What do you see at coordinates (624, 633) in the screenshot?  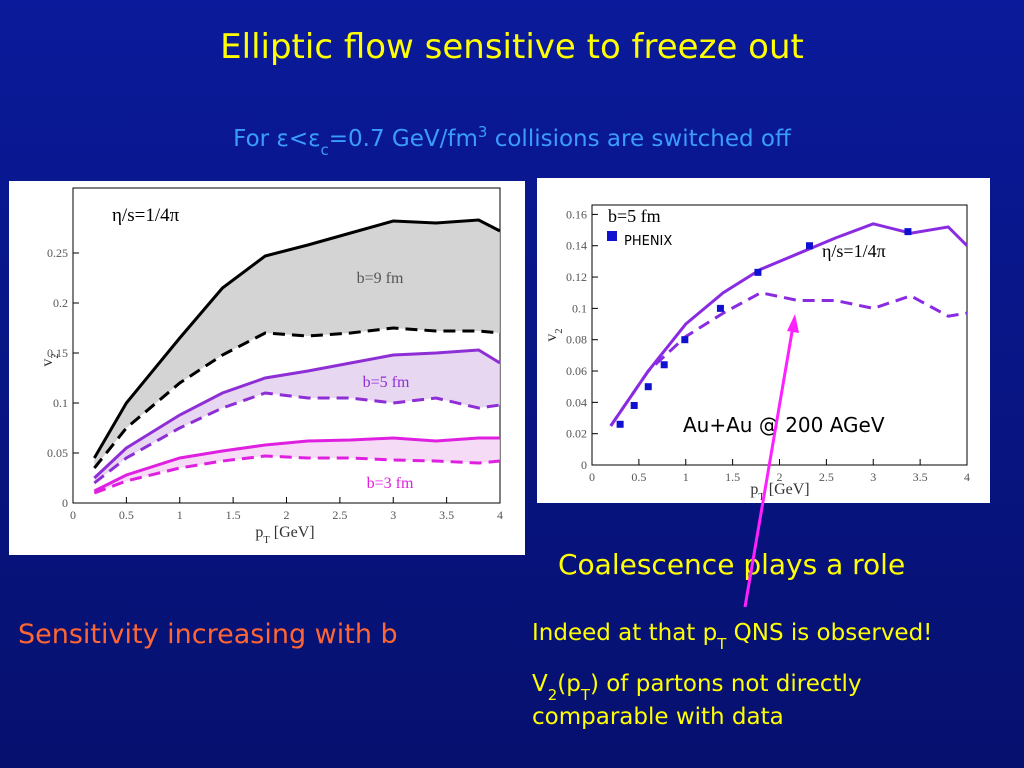 I see `text-segment: Indeed at that p` at bounding box center [624, 633].